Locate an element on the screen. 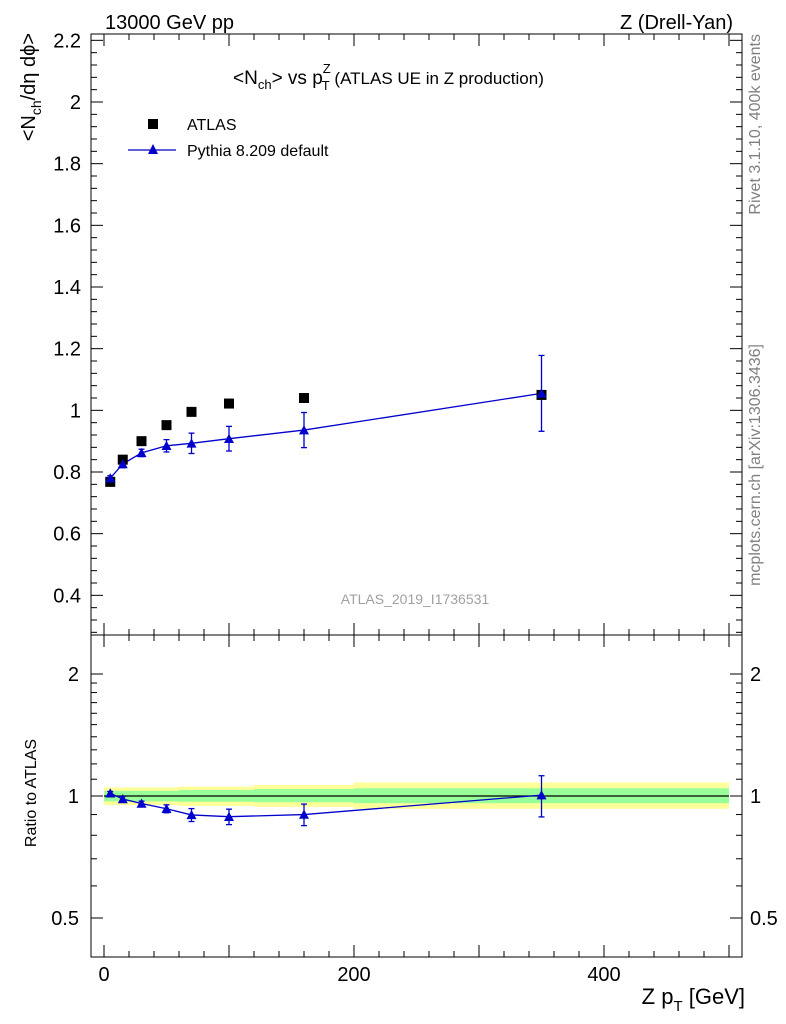  ylabel-a: <N is located at coordinates (29, 128).